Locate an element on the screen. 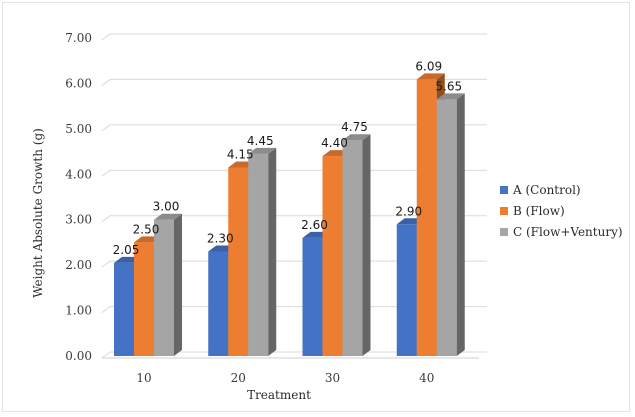  legend-label: A (Control) is located at coordinates (546, 190).